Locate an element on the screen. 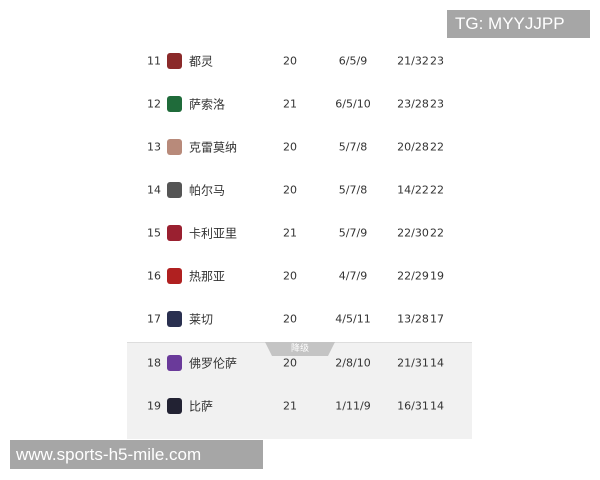 This screenshot has height=480, width=600. table-row: 13 克雷莫纳 20 5/7/8 20/28 22 is located at coordinates (299, 146).